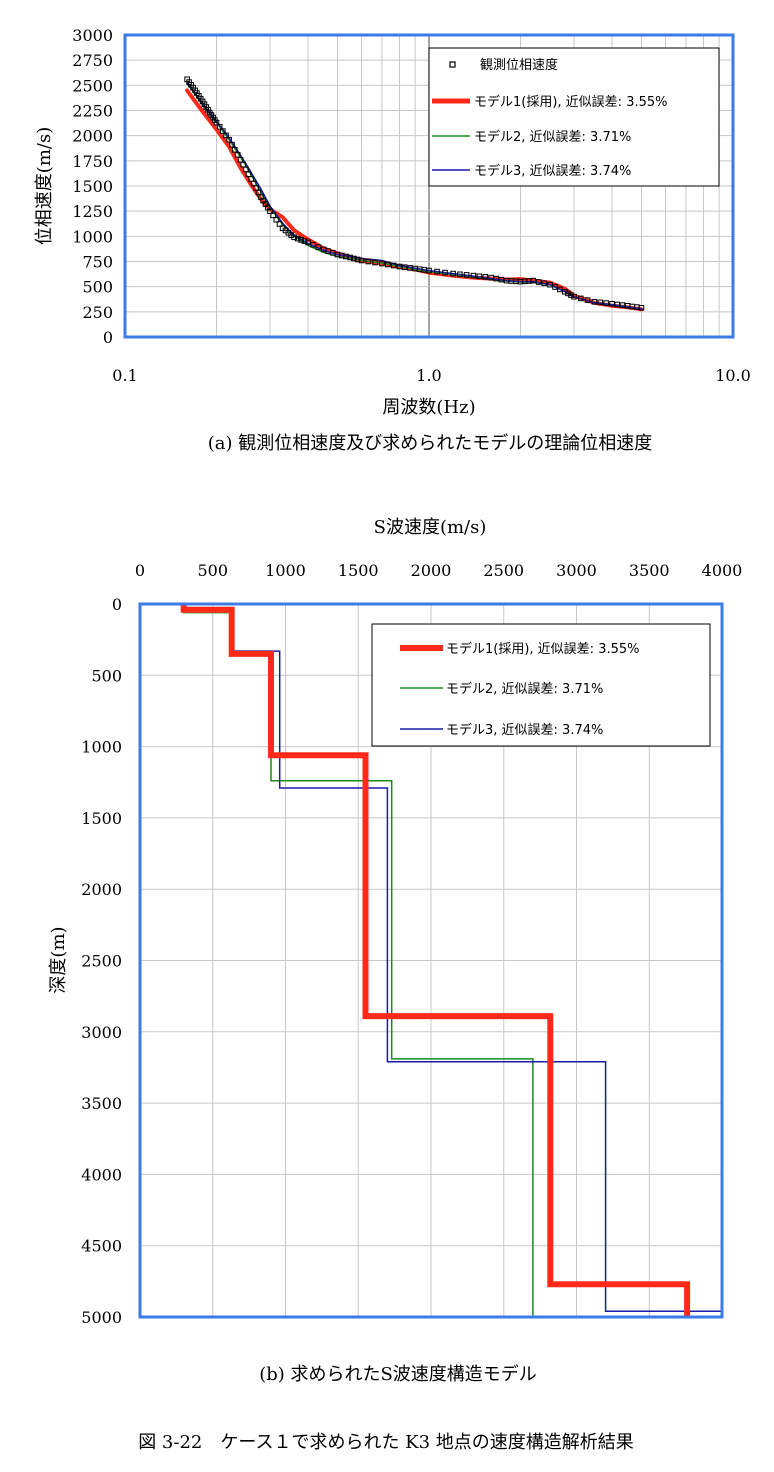  What do you see at coordinates (92, 211) in the screenshot?
I see `chart-a-y-tick-label: 1250` at bounding box center [92, 211].